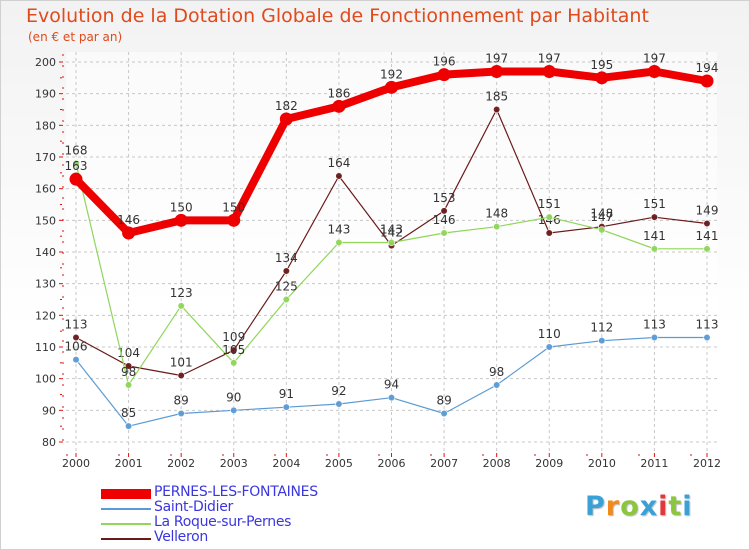 The height and width of the screenshot is (550, 750). I want to click on x-tick-label: 2000, so click(76, 463).